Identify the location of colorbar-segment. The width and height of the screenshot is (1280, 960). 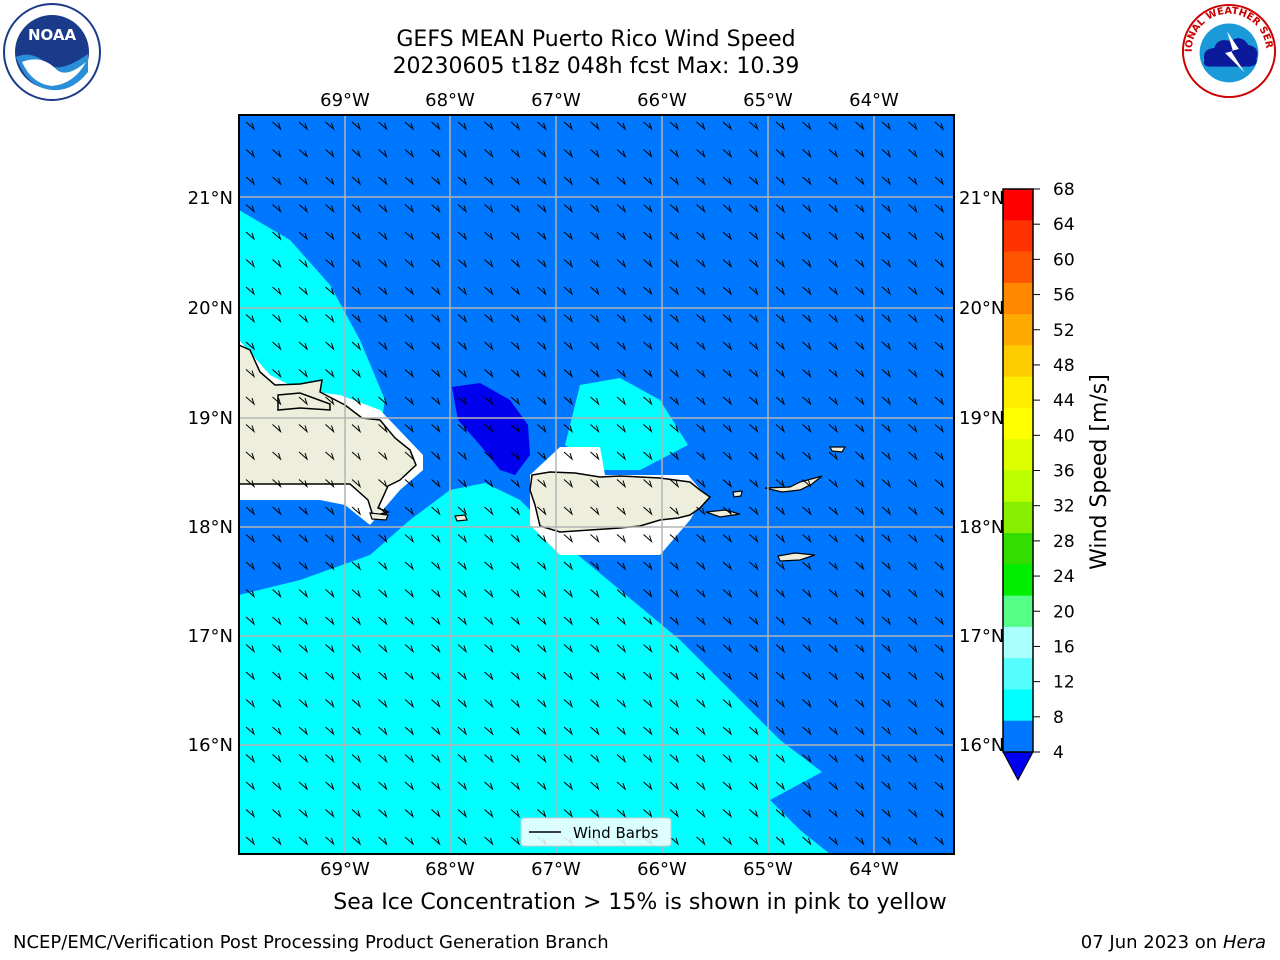
(1018, 298).